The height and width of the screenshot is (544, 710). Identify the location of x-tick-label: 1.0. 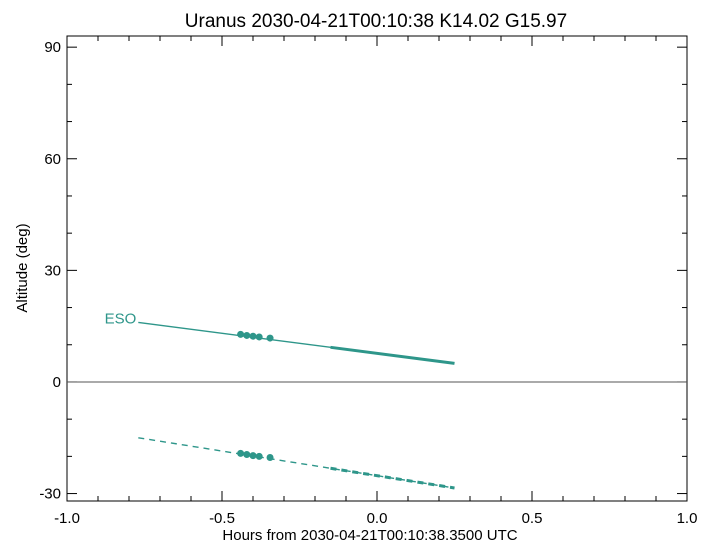
(687, 518).